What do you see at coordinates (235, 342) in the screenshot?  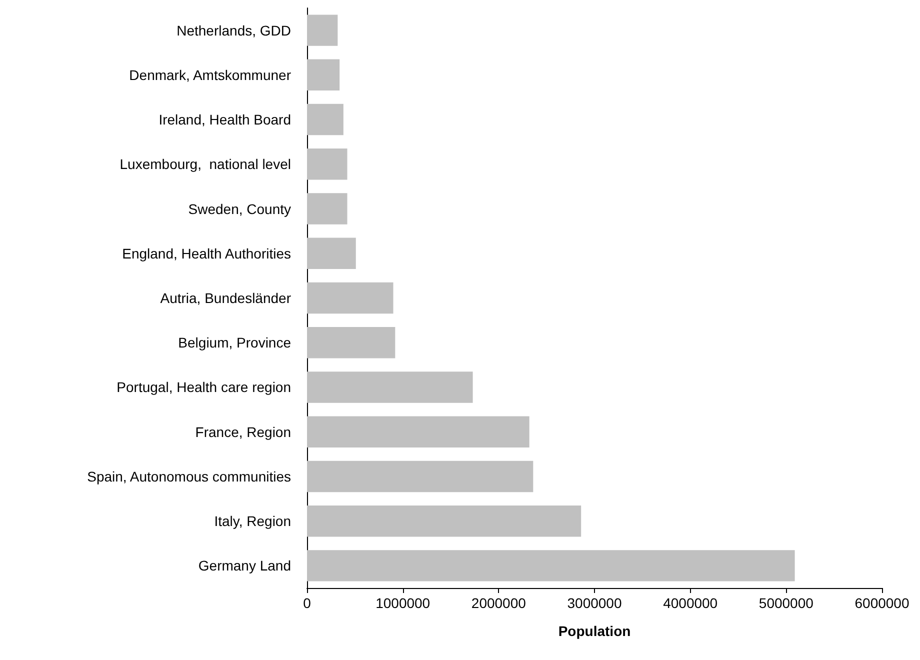 I see `y-tick-label: Belgium, Province` at bounding box center [235, 342].